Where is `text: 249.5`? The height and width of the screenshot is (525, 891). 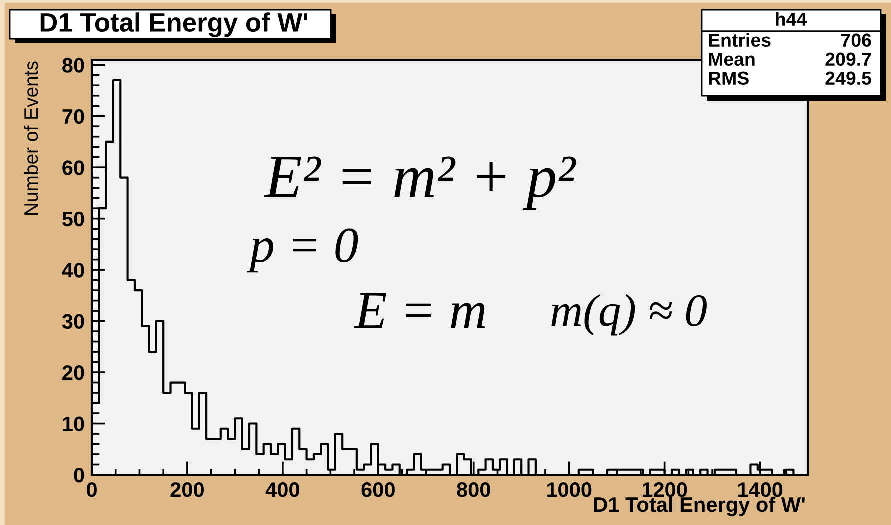
text: 249.5 is located at coordinates (849, 79).